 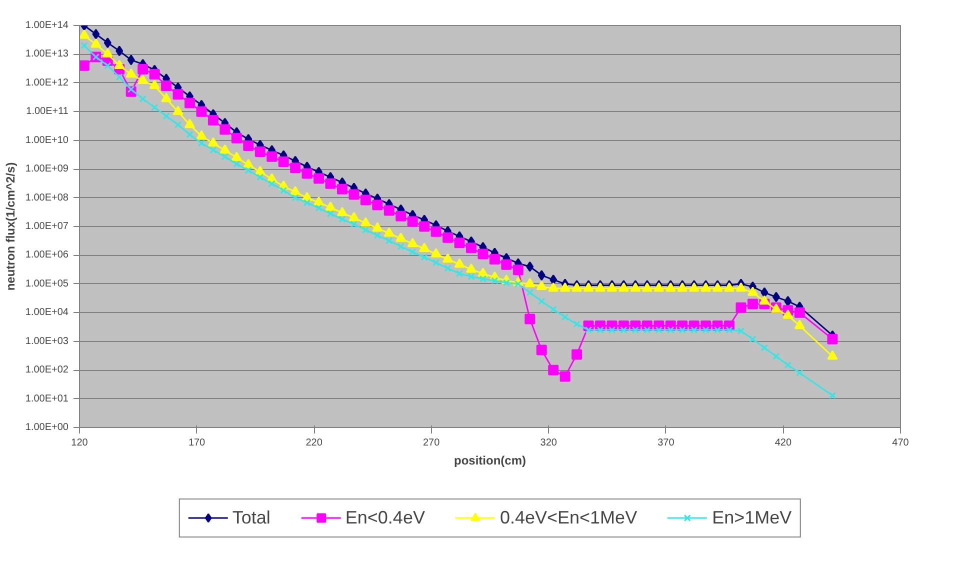 What do you see at coordinates (490, 461) in the screenshot?
I see `x-axis-title: position(cm)` at bounding box center [490, 461].